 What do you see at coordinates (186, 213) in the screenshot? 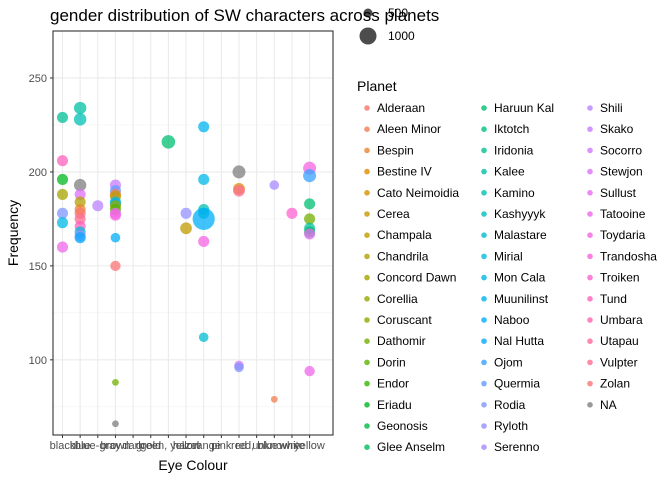
I see `data-point: Ryloth: 178` at bounding box center [186, 213].